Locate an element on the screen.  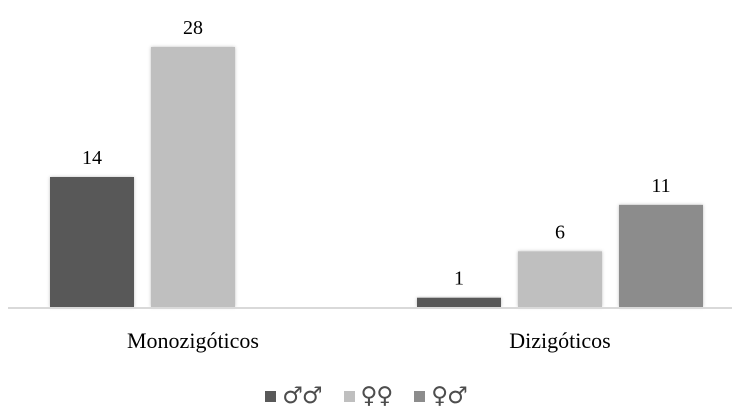
value-label-0-0: 14 is located at coordinates (92, 158).